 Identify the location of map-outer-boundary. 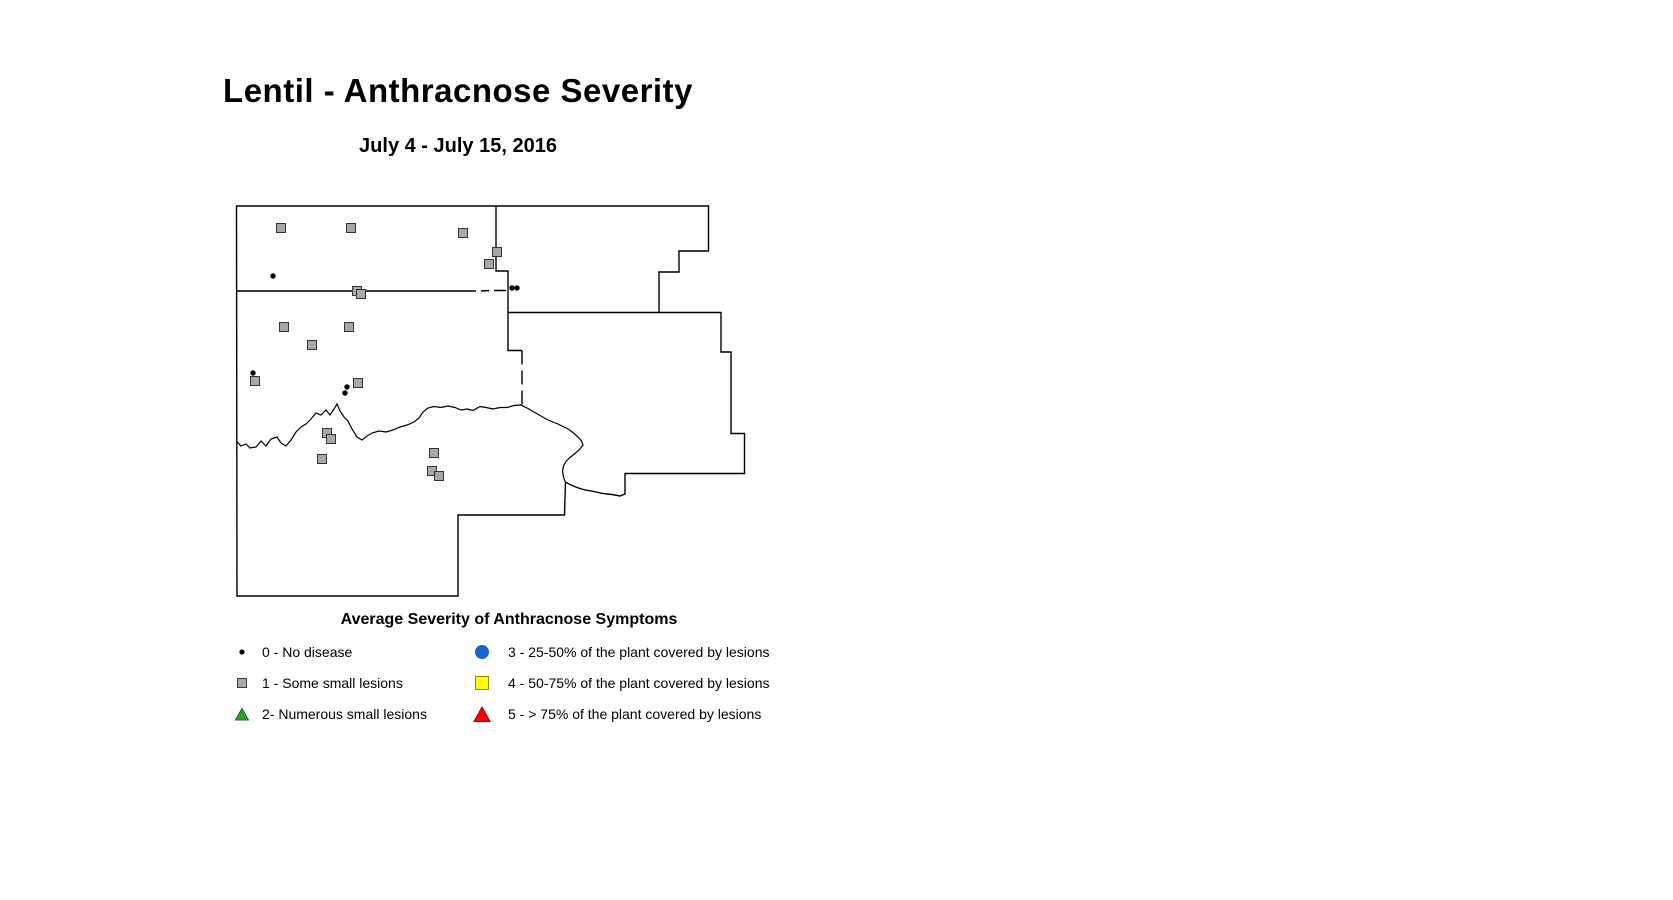
(490, 401).